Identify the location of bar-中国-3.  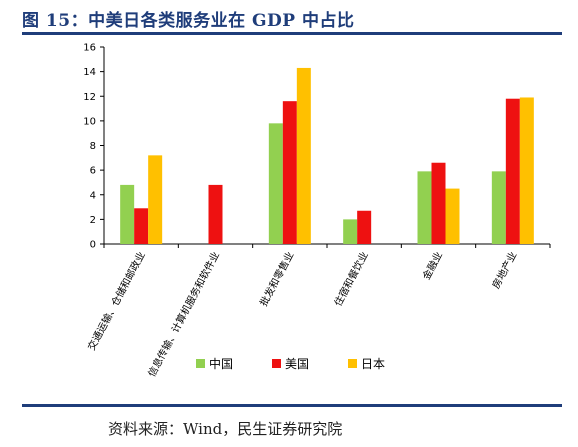
(350, 231).